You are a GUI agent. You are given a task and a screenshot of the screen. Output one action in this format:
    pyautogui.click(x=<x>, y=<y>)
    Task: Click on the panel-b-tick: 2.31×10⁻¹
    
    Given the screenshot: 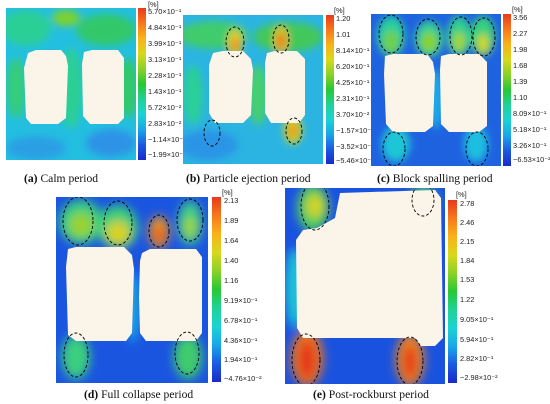 What is the action you would take?
    pyautogui.click(x=353, y=98)
    